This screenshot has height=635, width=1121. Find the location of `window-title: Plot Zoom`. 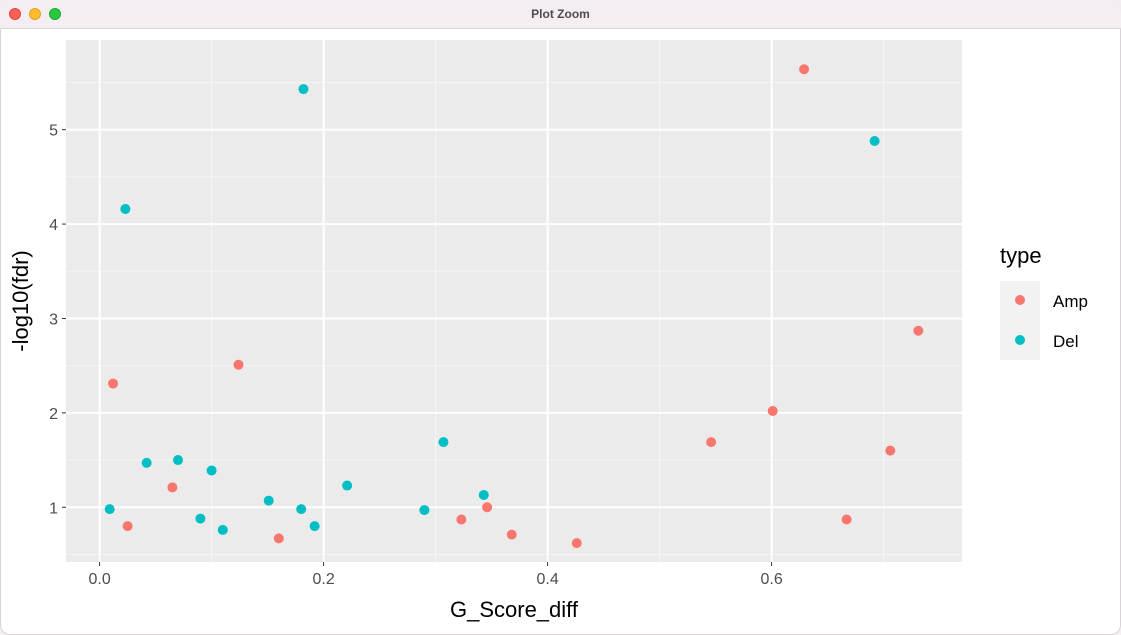

window-title: Plot Zoom is located at coordinates (560, 14).